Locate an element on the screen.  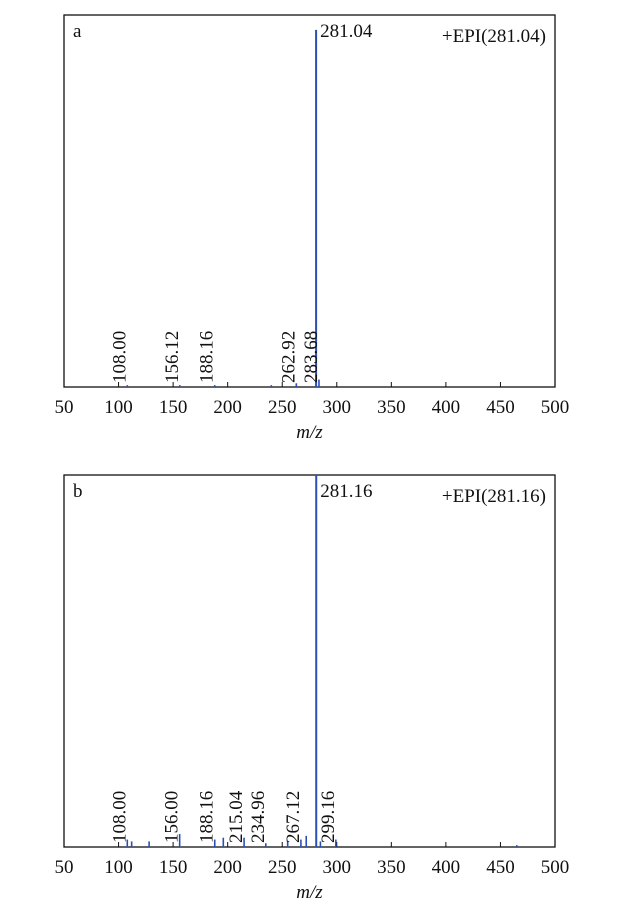
peak-label: 156.12 is located at coordinates (172, 357).